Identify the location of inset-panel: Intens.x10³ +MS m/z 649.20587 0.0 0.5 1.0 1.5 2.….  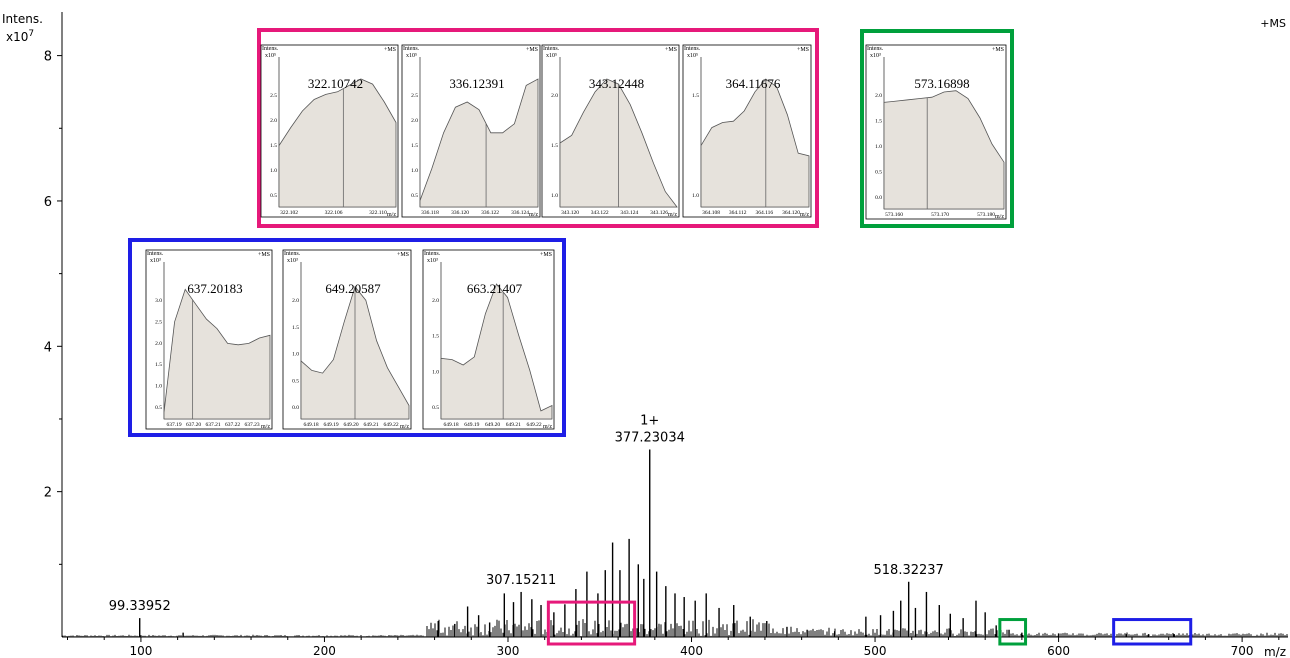
(347, 339).